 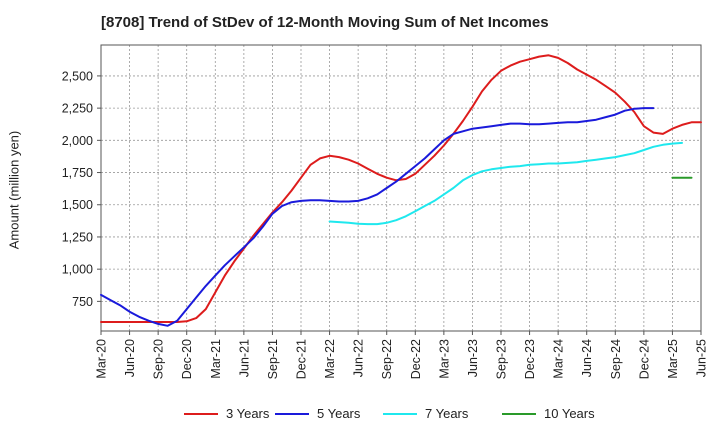 I want to click on x-tick-label: Jun-21, so click(x=244, y=358).